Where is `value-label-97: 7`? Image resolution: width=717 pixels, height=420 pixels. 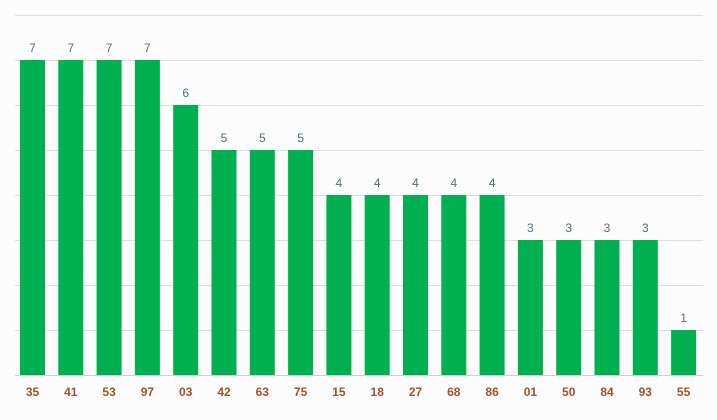 value-label-97: 7 is located at coordinates (147, 48).